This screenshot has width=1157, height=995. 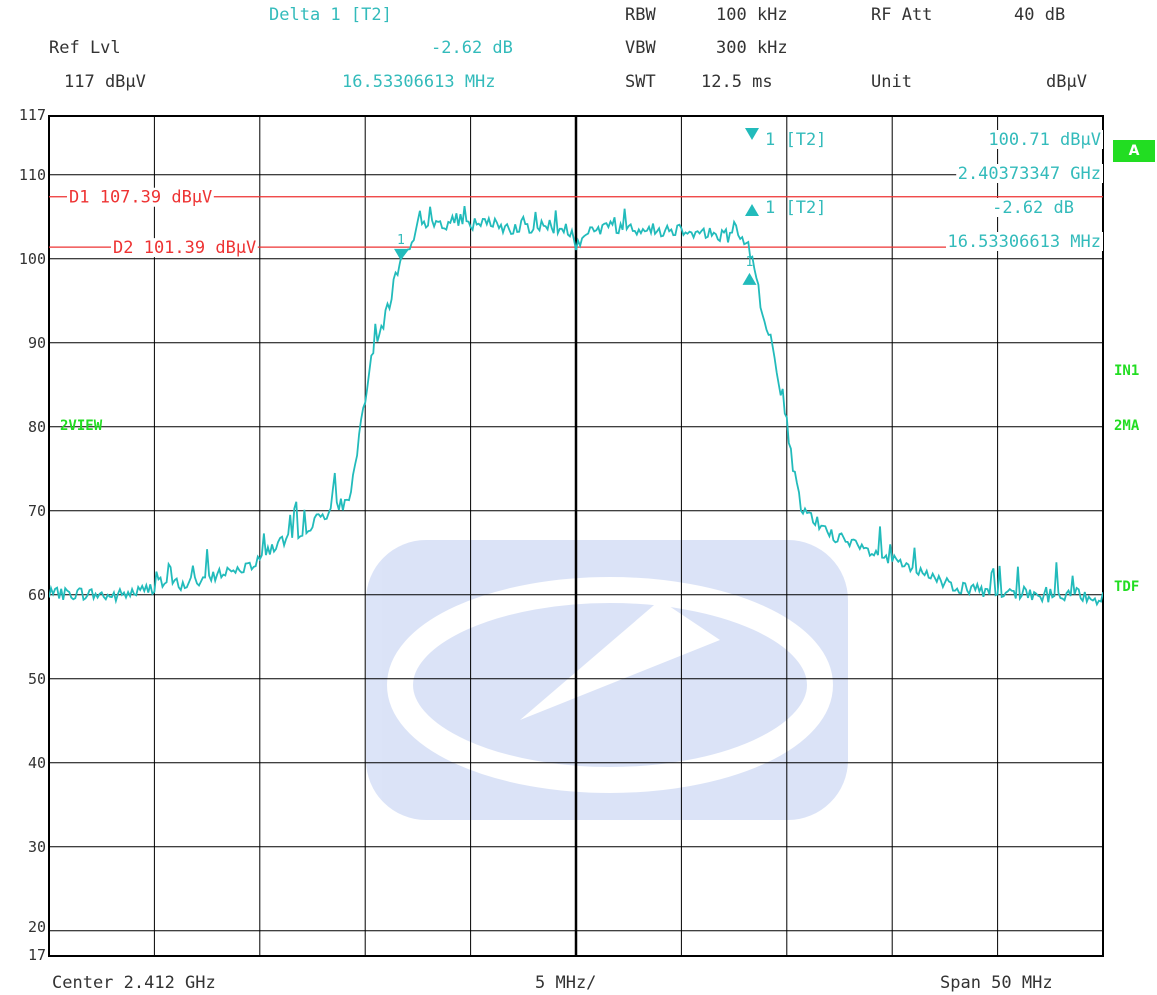 What do you see at coordinates (472, 48) in the screenshot?
I see `delta-value: -2.62 dB` at bounding box center [472, 48].